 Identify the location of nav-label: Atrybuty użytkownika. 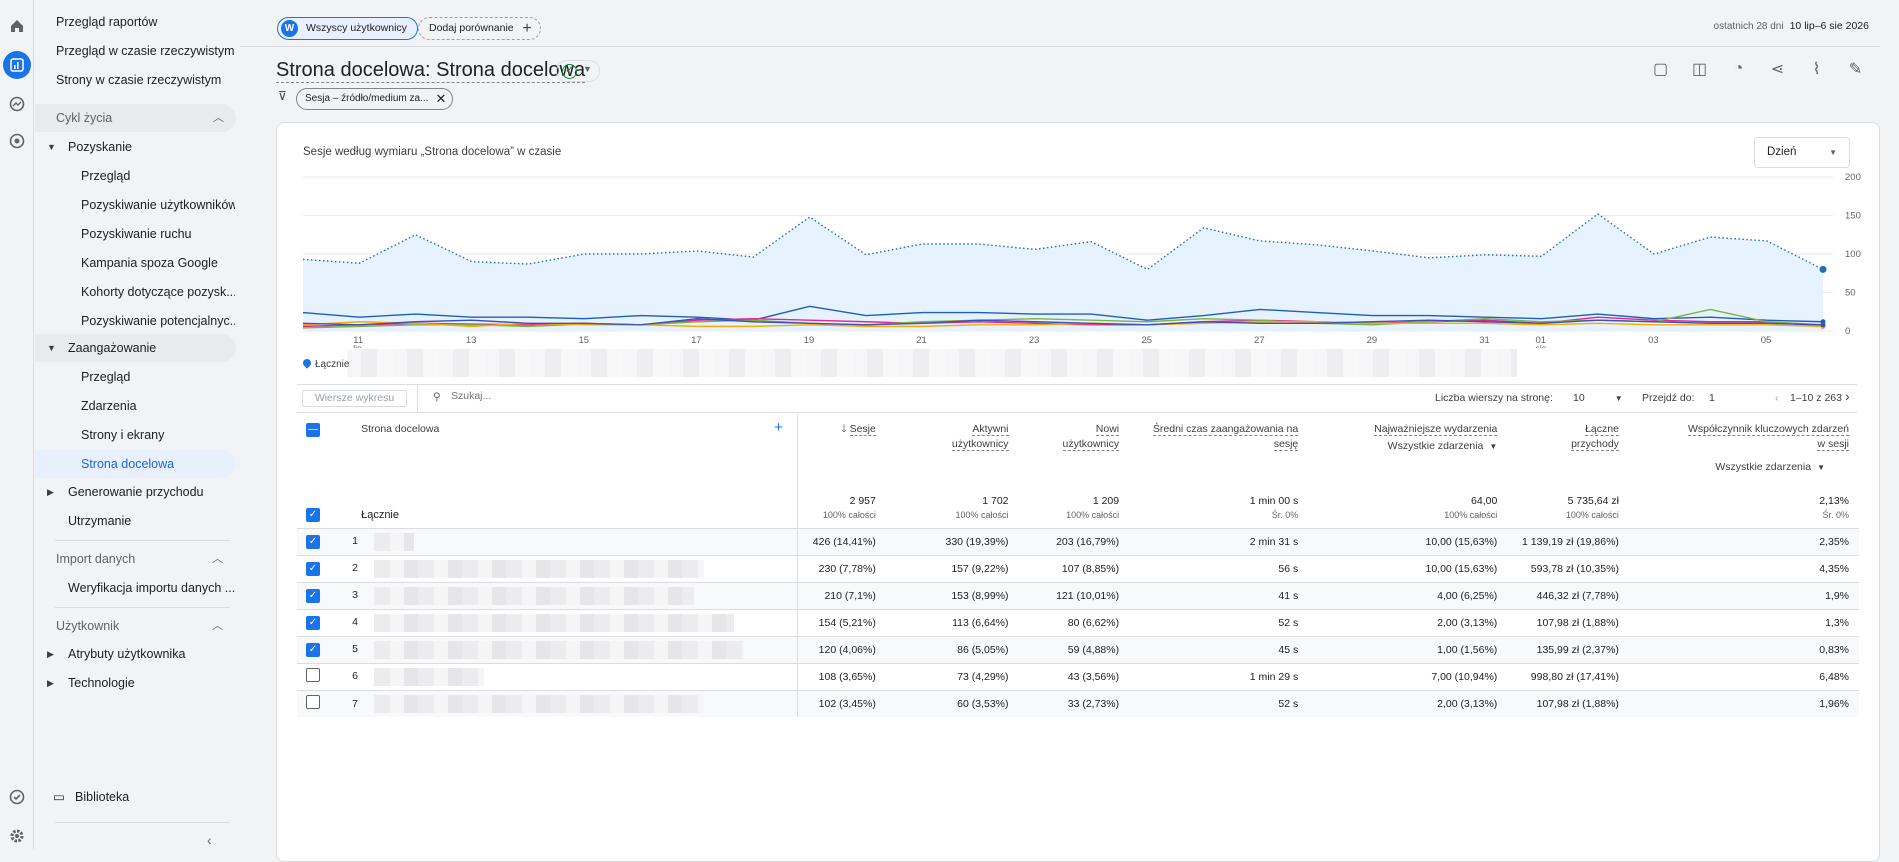
(127, 654).